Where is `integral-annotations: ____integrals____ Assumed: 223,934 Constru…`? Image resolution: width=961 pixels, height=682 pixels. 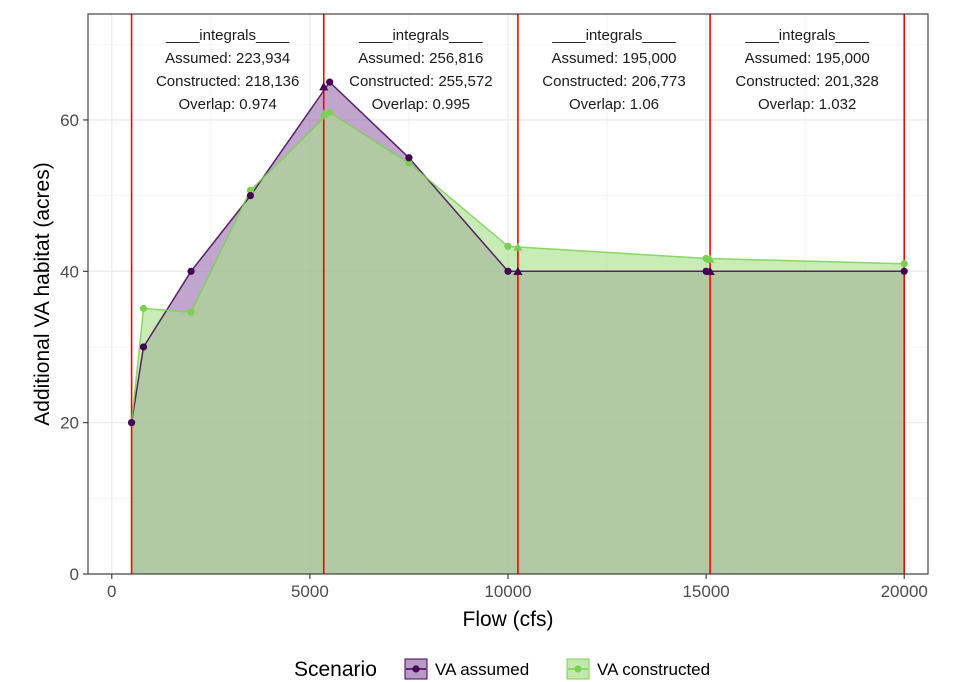 integral-annotations: ____integrals____ Assumed: 223,934 Constru… is located at coordinates (517, 70).